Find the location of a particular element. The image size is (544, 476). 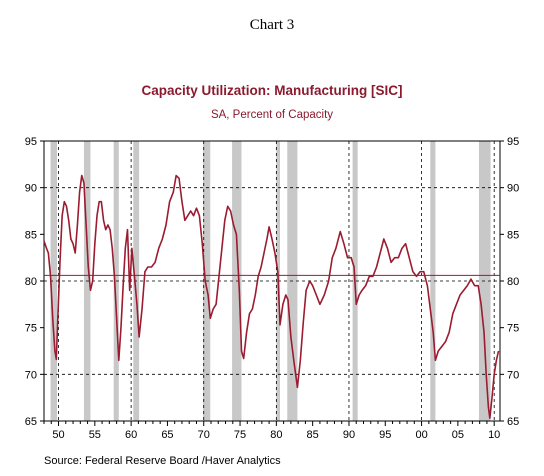

xtick-label-55: 55 is located at coordinates (95, 435).